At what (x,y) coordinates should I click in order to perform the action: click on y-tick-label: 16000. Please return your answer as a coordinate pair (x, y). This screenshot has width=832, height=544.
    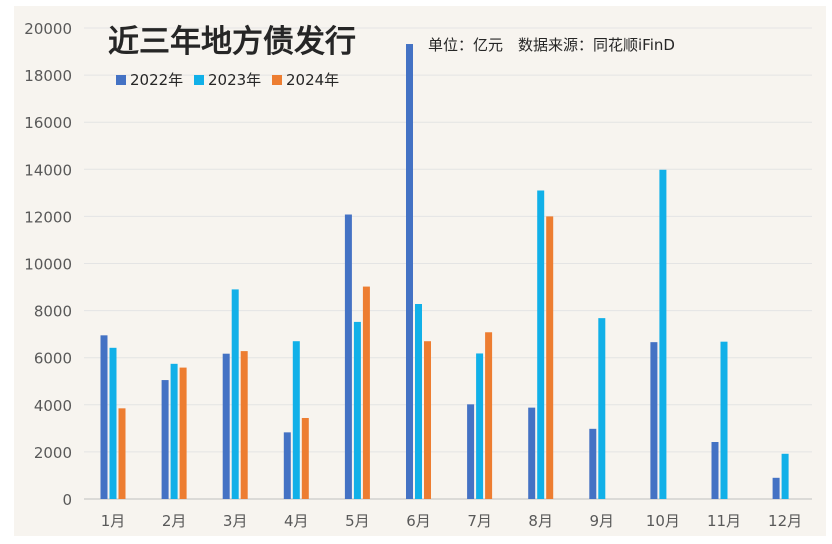
    Looking at the image, I should click on (48, 123).